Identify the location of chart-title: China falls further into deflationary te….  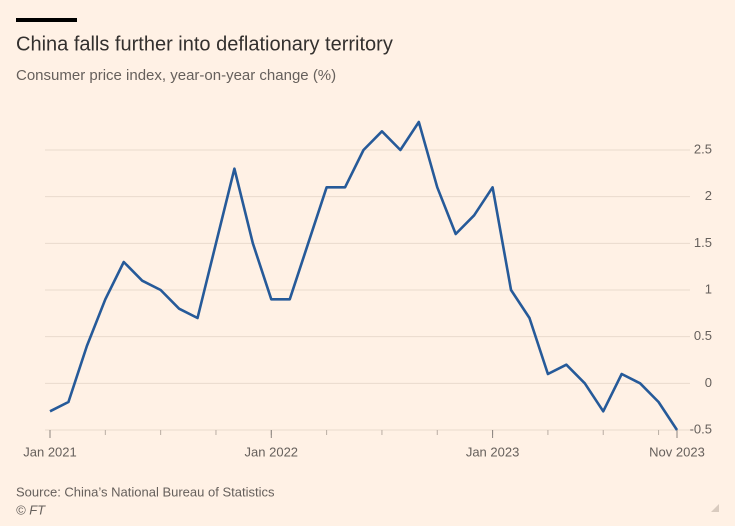
(204, 44).